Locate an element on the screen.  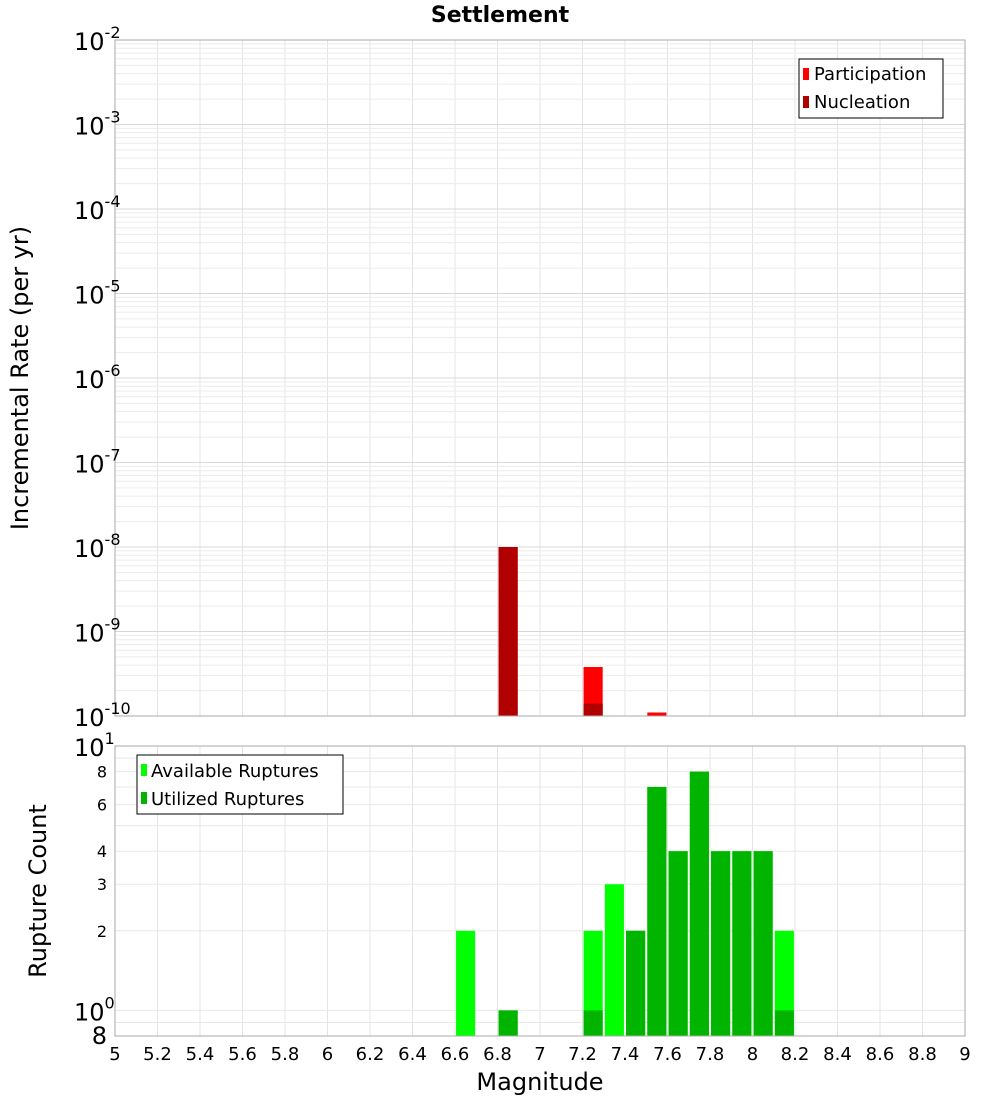
bottom-y-tick-label: 6 is located at coordinates (102, 805).